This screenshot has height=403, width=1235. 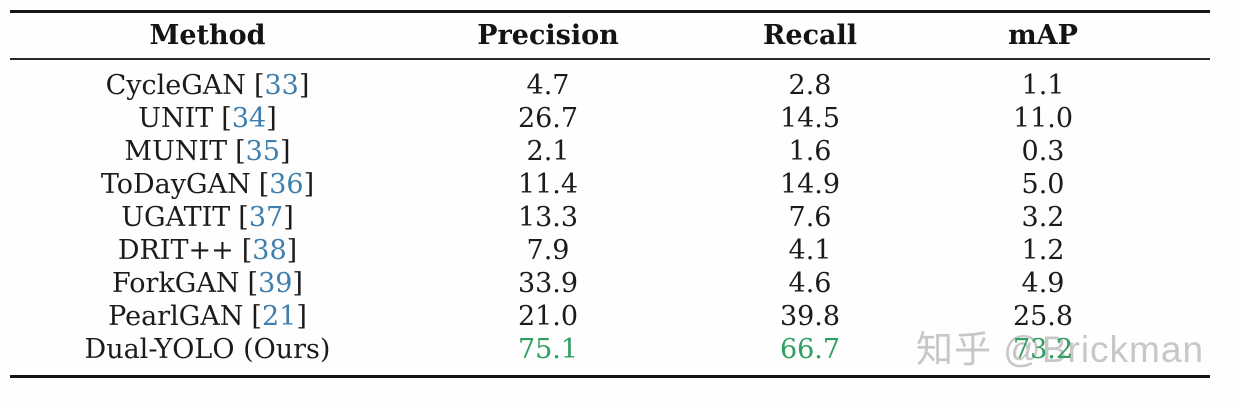 I want to click on recall-cell: 7.6, so click(x=810, y=217).